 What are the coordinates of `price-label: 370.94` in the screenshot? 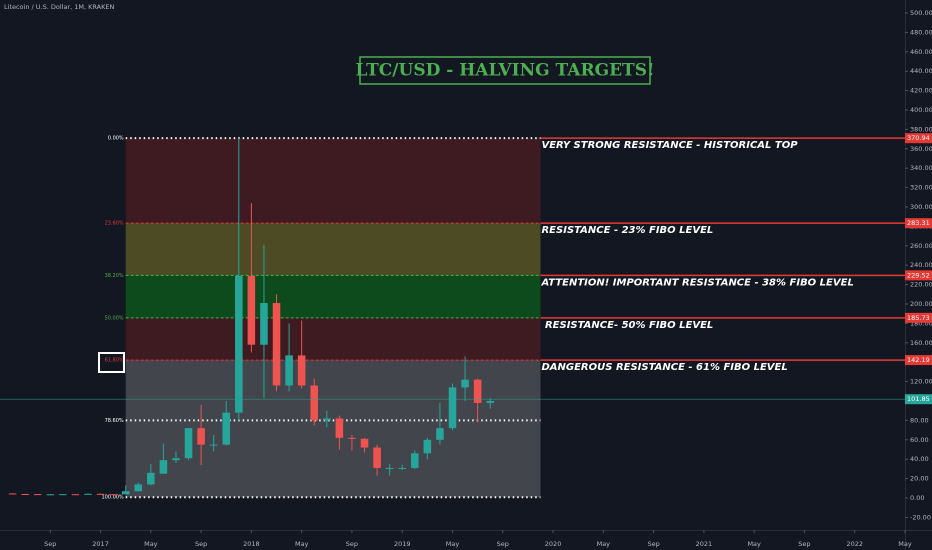 It's located at (918, 138).